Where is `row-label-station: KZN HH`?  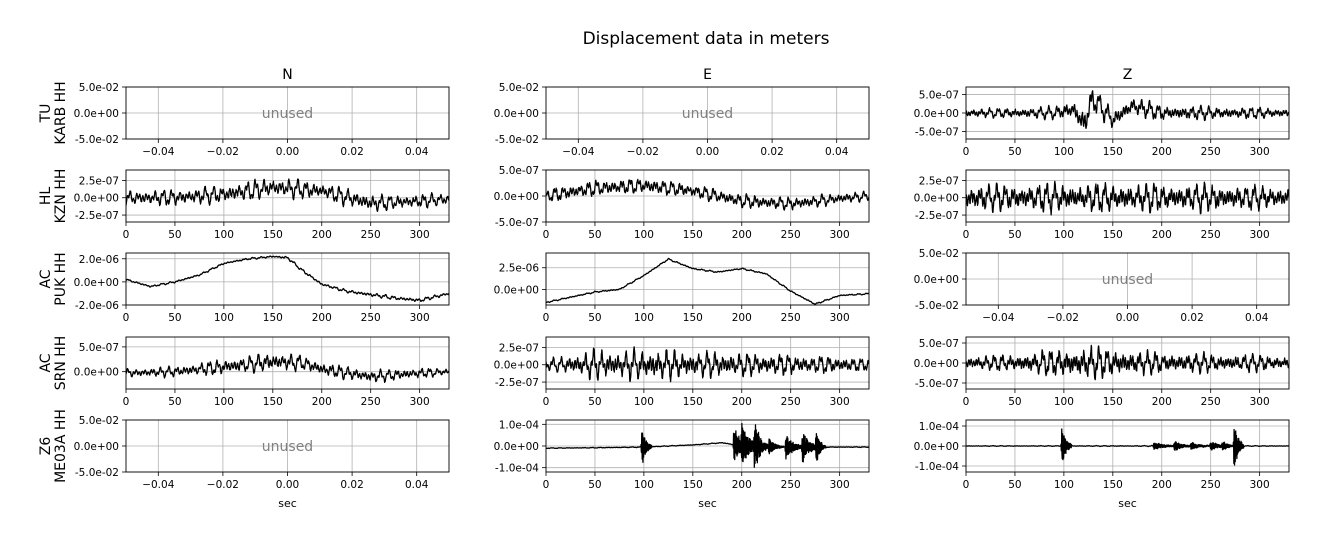 row-label-station: KZN HH is located at coordinates (61, 196).